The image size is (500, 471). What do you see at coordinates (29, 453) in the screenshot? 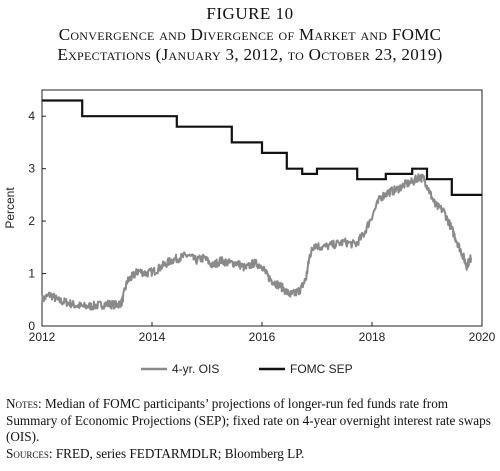
I see `sources-label: Sources:` at bounding box center [29, 453].